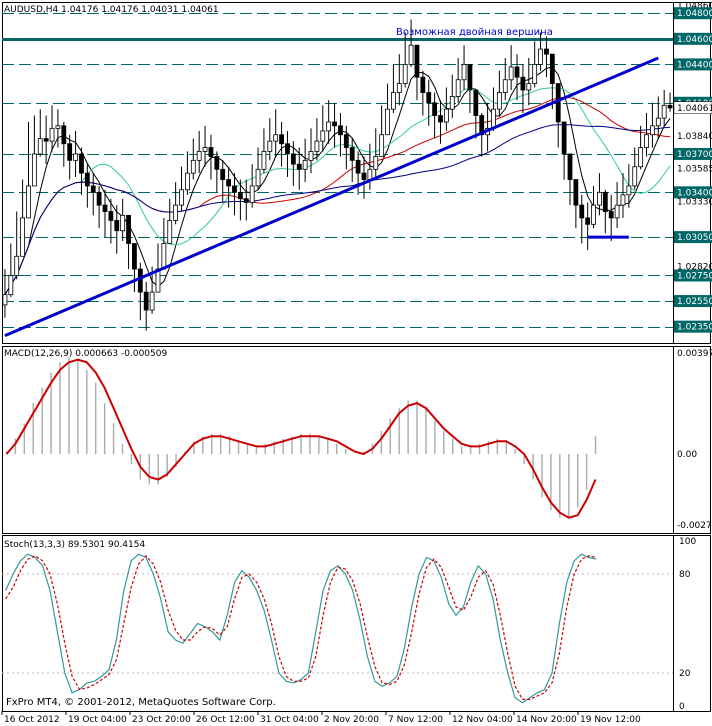 The image size is (712, 726). I want to click on price-tick-label: 1.03050, so click(694, 238).